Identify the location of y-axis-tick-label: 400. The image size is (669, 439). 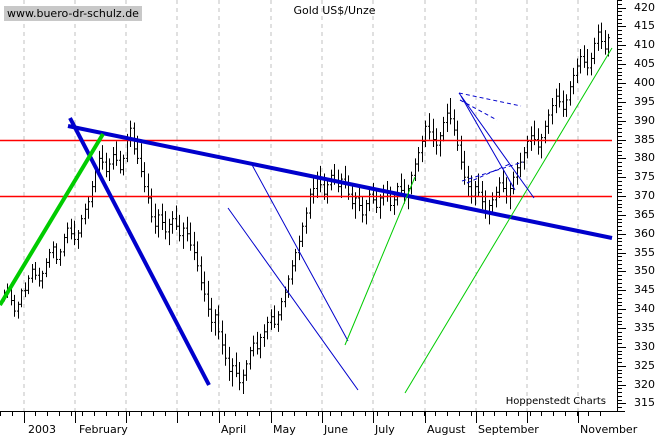
(644, 82).